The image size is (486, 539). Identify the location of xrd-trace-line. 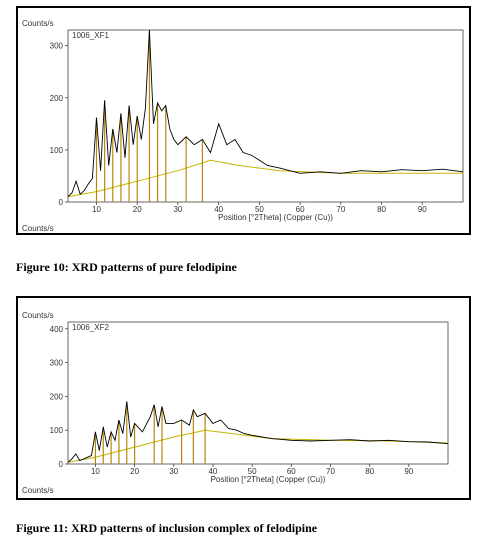
(258, 432).